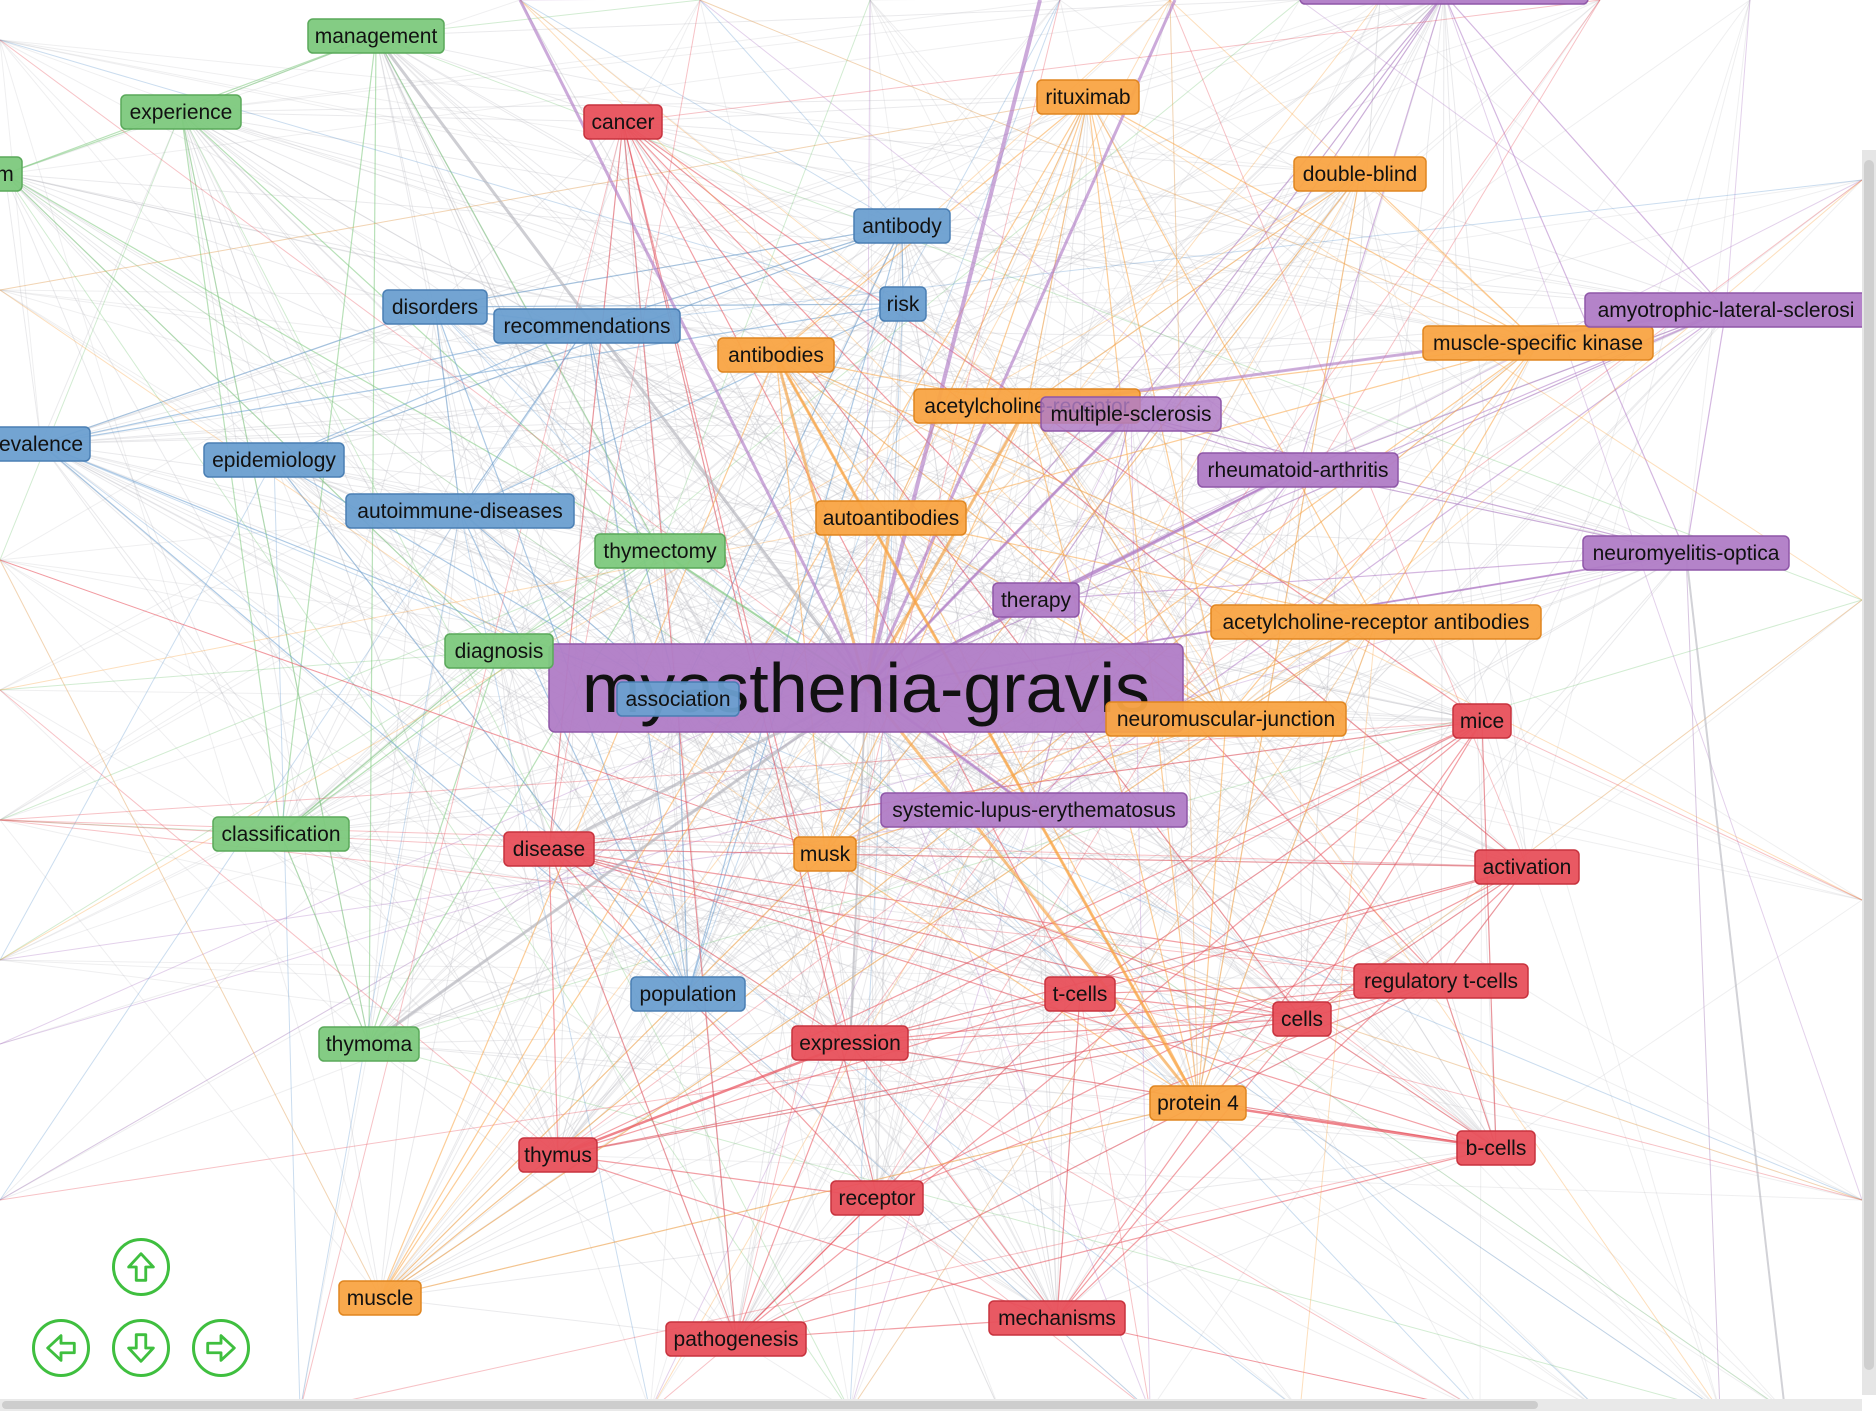  I want to click on node-thymoma: thymoma, so click(369, 1044).